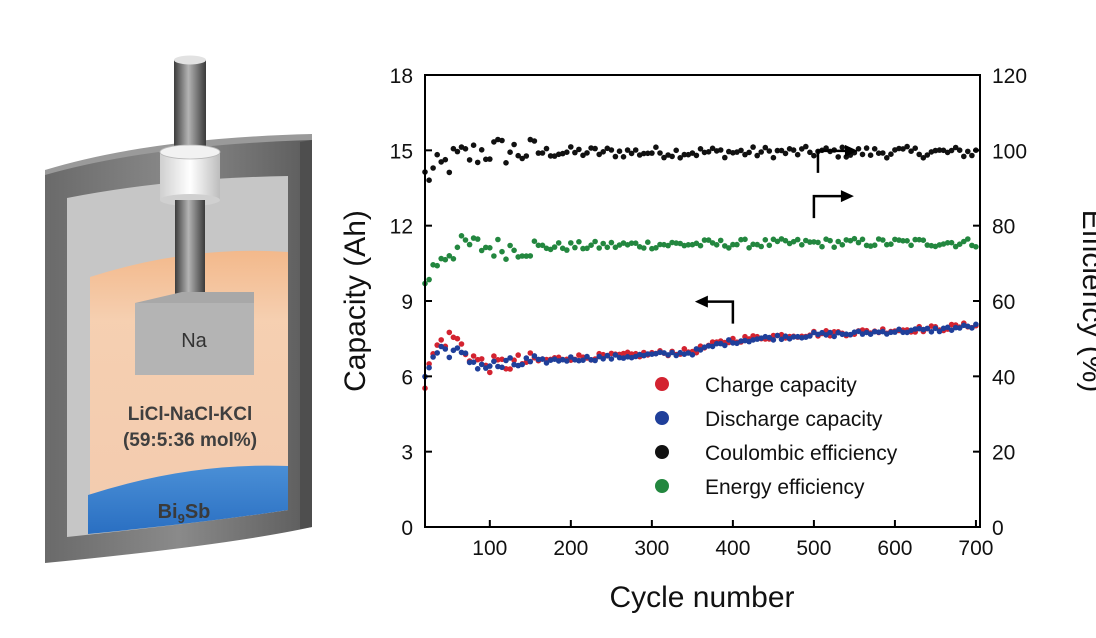  What do you see at coordinates (1003, 453) in the screenshot?
I see `y-right-tick-label: 20` at bounding box center [1003, 453].